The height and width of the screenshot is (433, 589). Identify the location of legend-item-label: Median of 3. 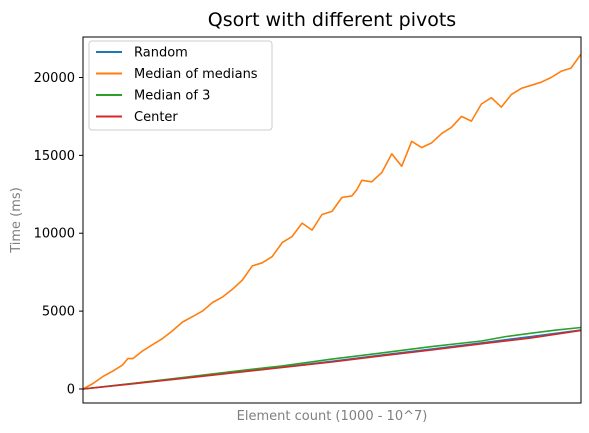
(172, 96).